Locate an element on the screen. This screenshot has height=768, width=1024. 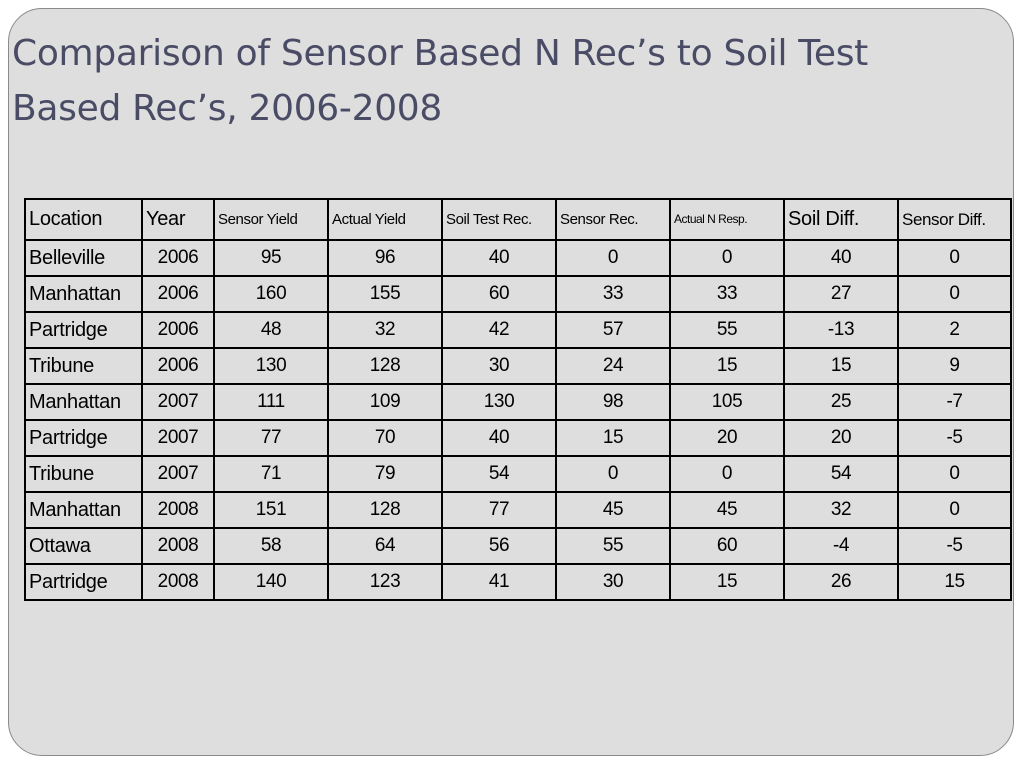
actual-n-resp-cell: 60 is located at coordinates (727, 546).